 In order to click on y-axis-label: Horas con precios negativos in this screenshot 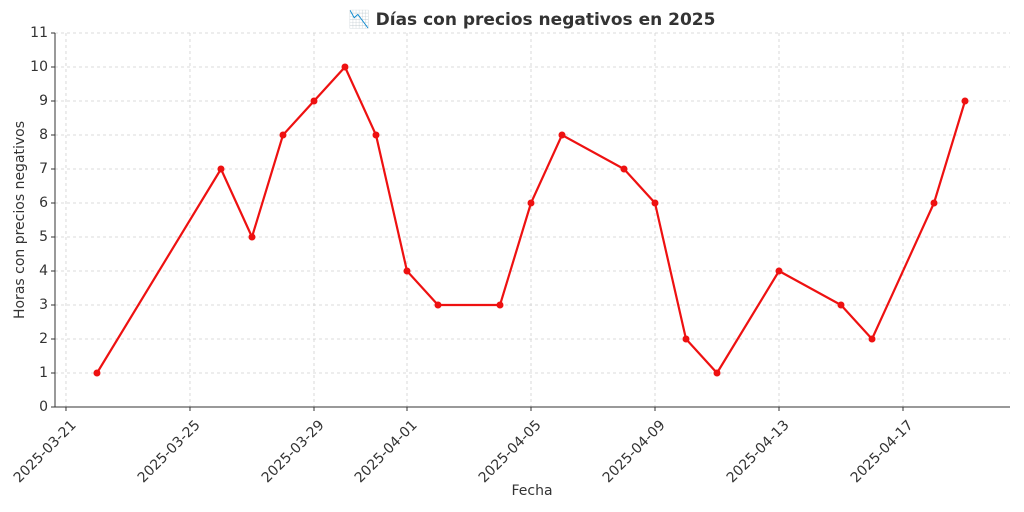, I will do `click(20, 220)`.